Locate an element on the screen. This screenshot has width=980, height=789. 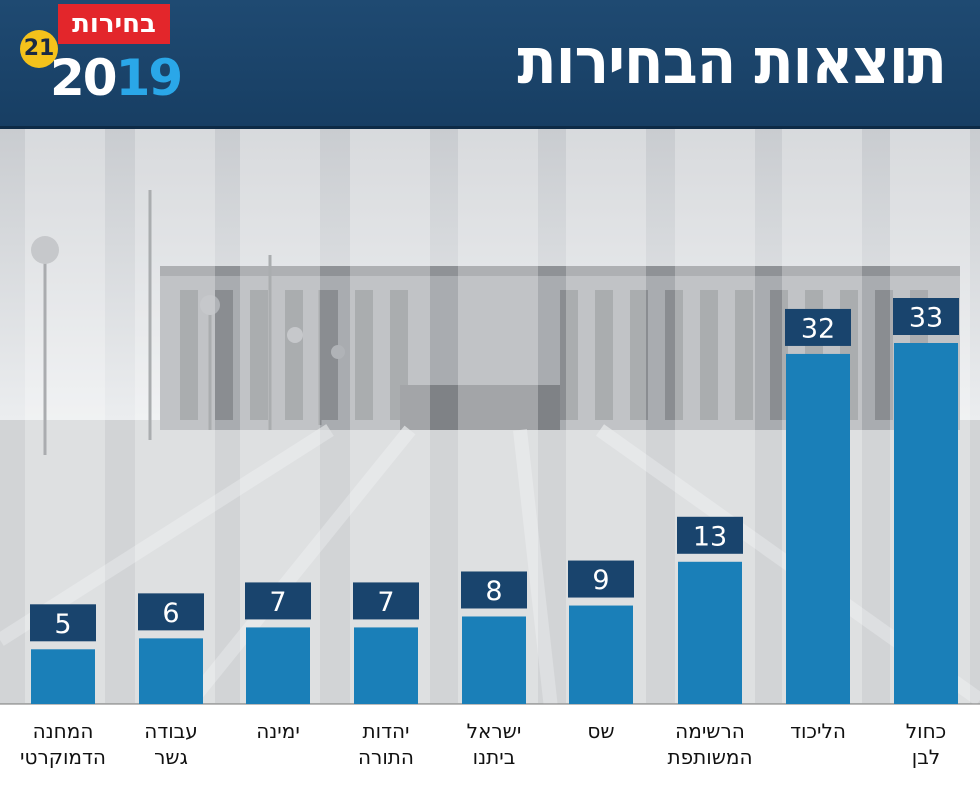
x-tick-label: הרשימה is located at coordinates (710, 731).